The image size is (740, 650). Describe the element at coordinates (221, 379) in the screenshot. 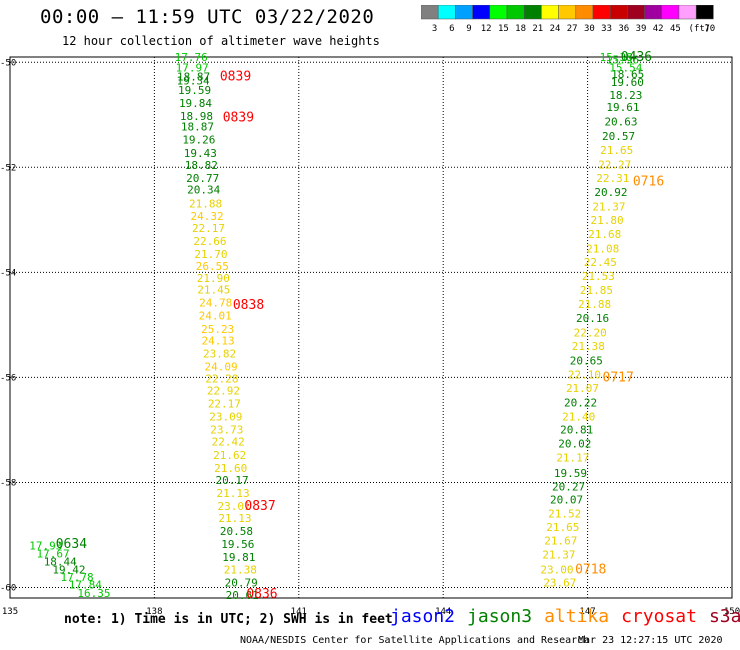

I see `wave-height-value: 22.28` at that location.